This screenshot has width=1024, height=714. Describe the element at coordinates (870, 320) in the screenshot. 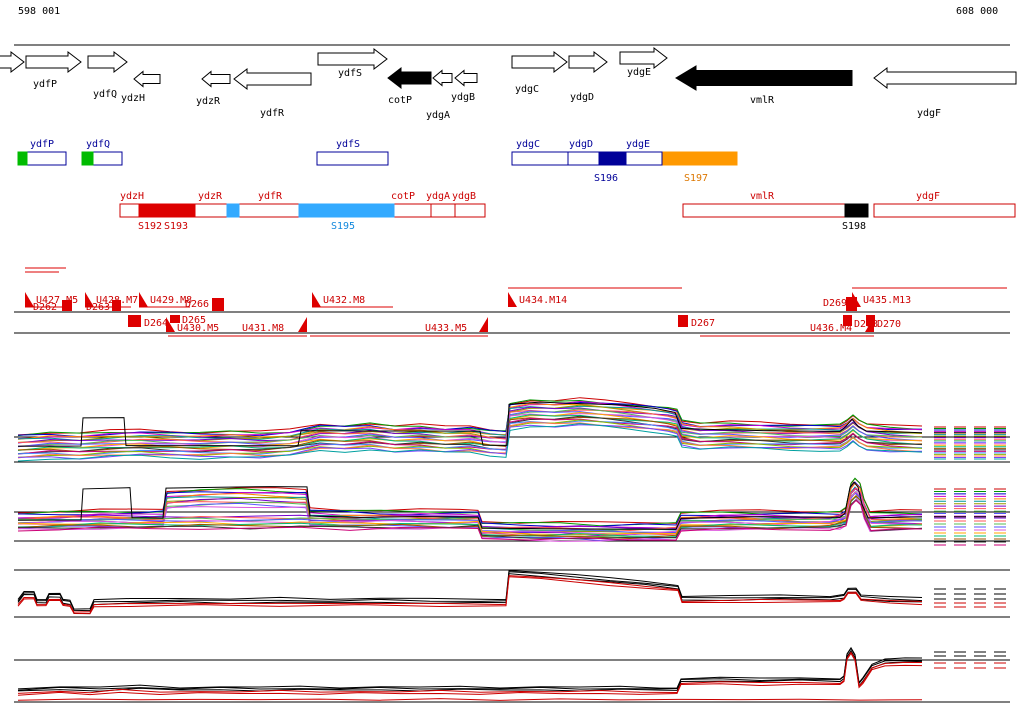

I see `downshift-box-D270` at that location.